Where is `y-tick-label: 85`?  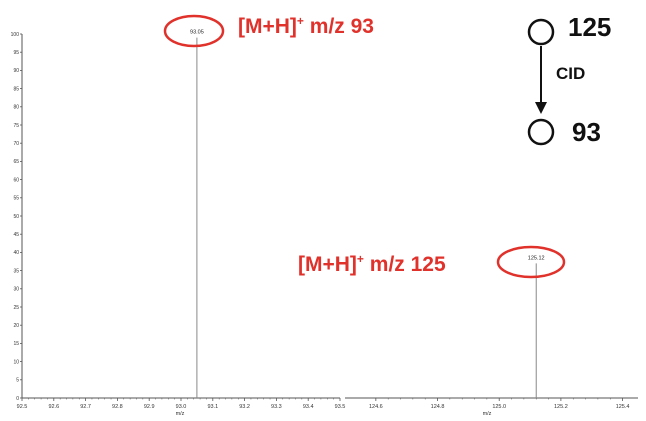 y-tick-label: 85 is located at coordinates (16, 89).